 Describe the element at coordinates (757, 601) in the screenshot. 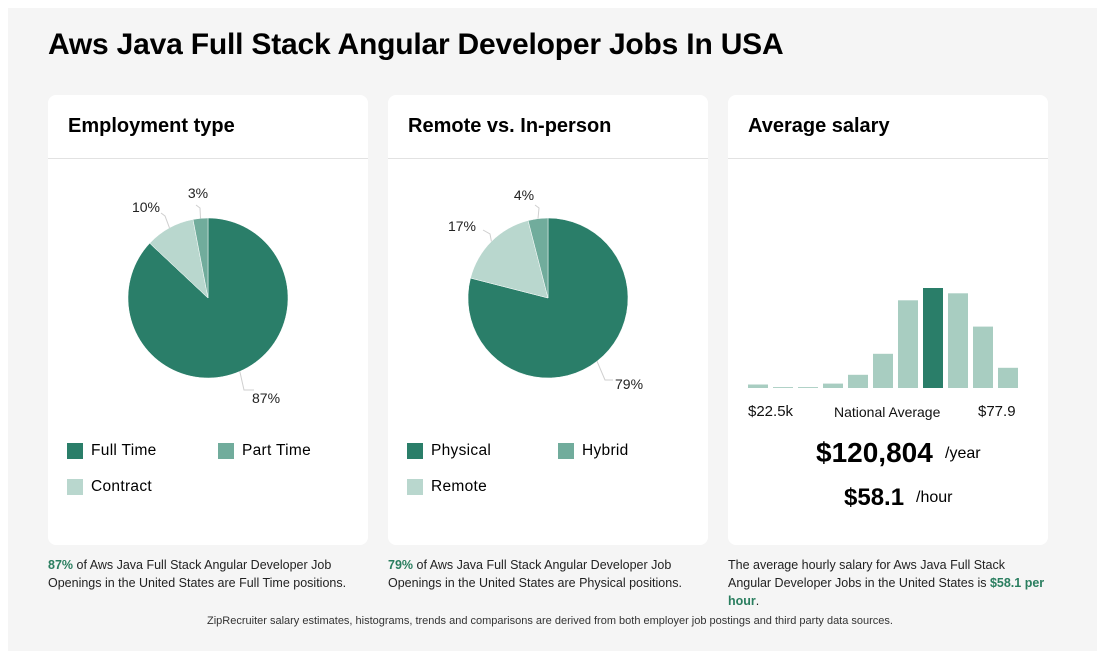

I see `salary-caption-end: .` at that location.